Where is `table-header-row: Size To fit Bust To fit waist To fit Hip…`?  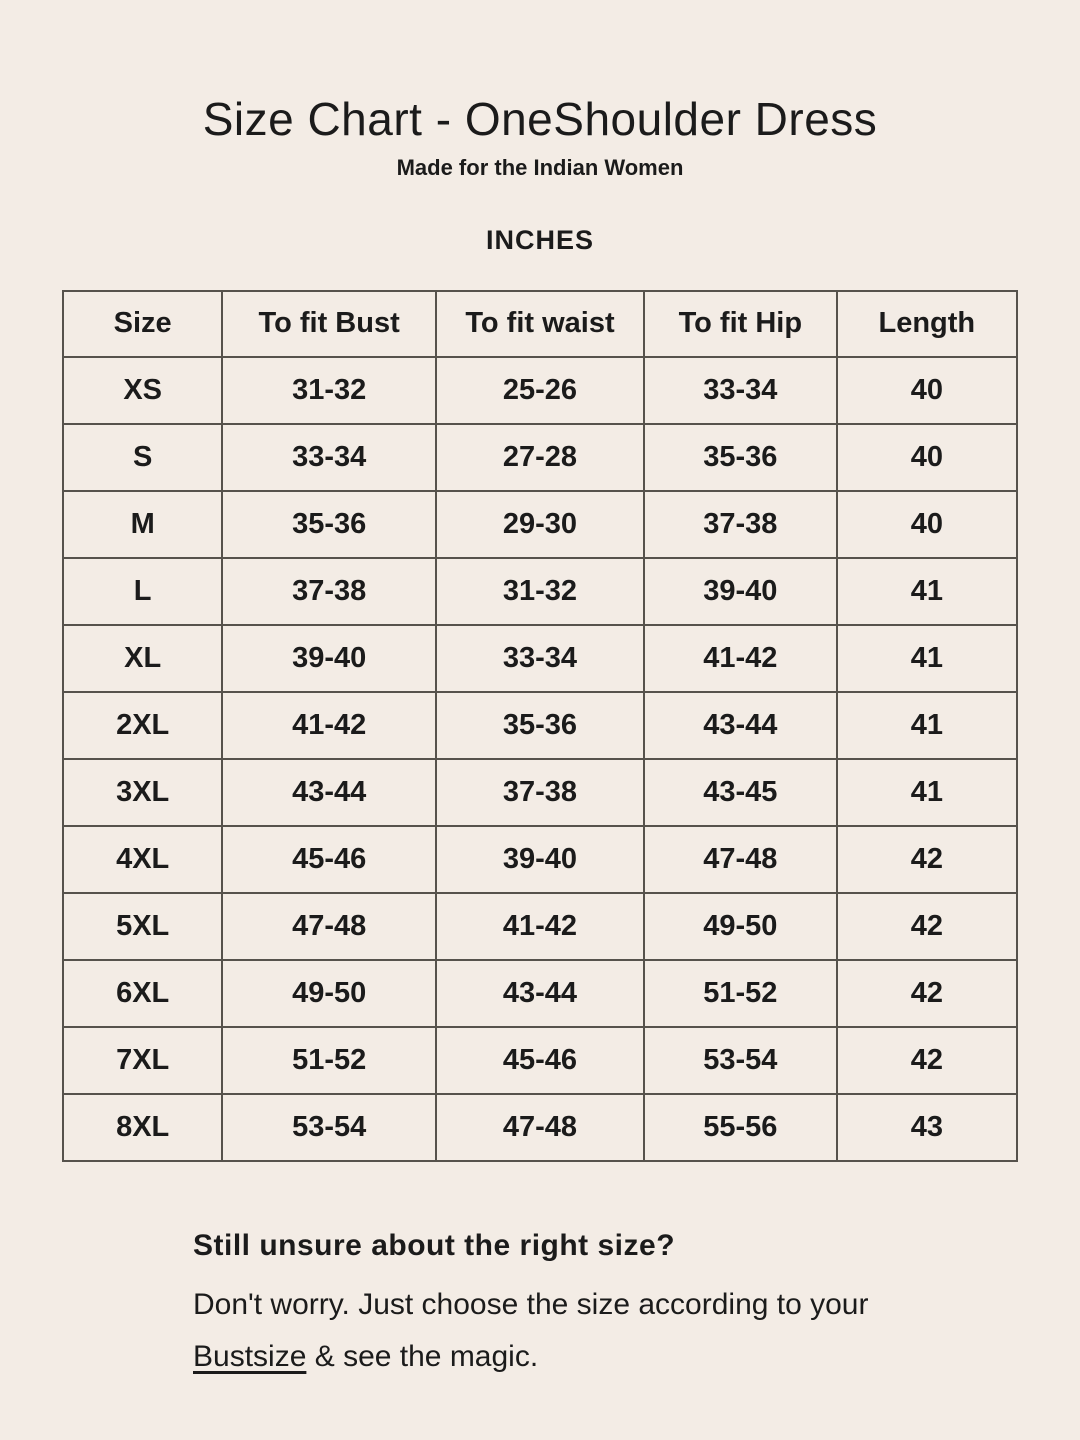
table-header-row: Size To fit Bust To fit waist To fit Hip… is located at coordinates (540, 323).